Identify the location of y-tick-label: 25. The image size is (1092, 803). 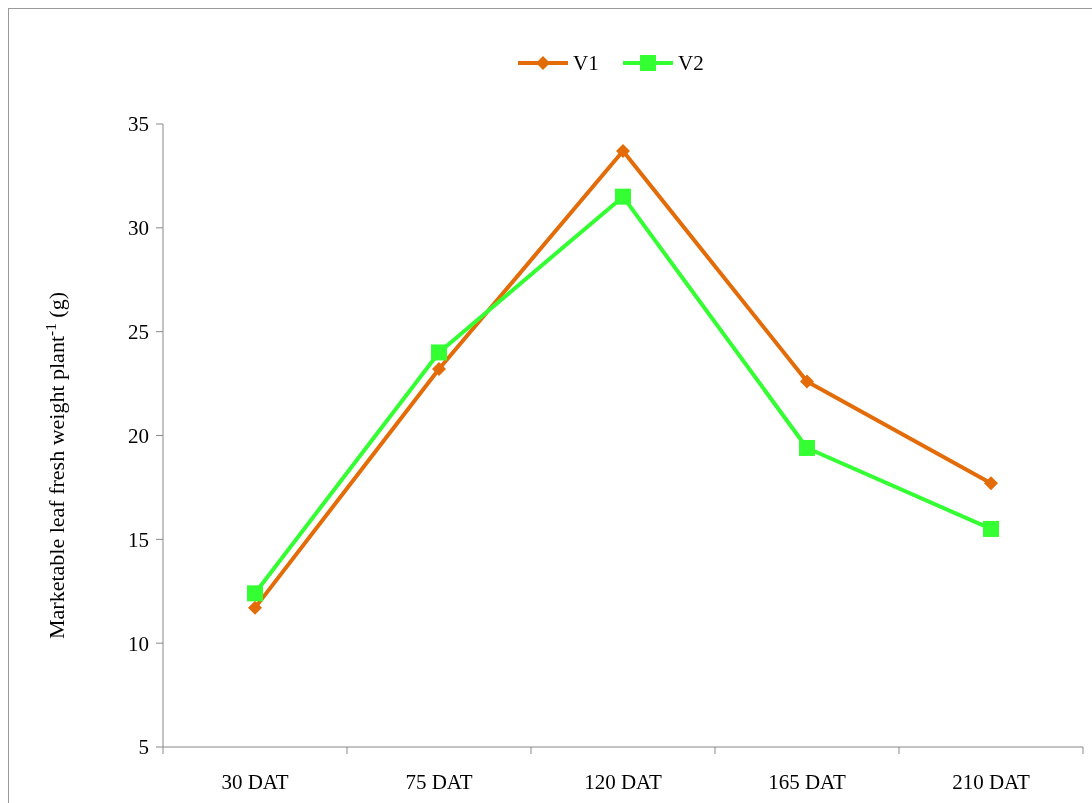
(138, 332).